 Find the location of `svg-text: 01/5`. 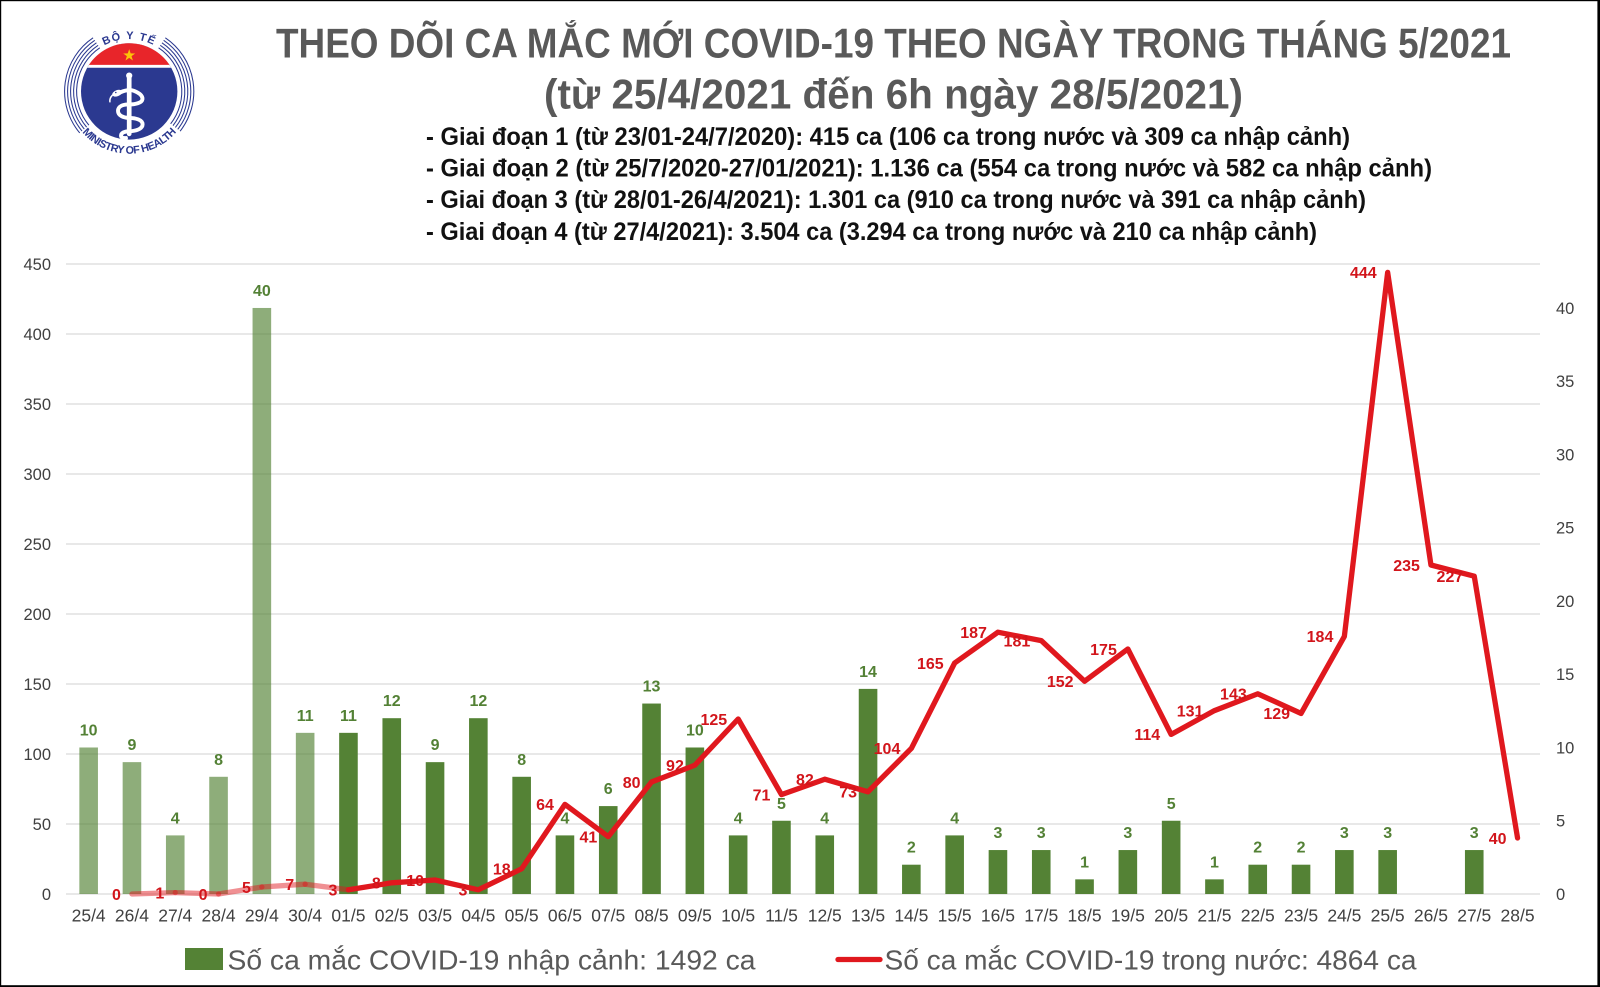

svg-text: 01/5 is located at coordinates (348, 916).